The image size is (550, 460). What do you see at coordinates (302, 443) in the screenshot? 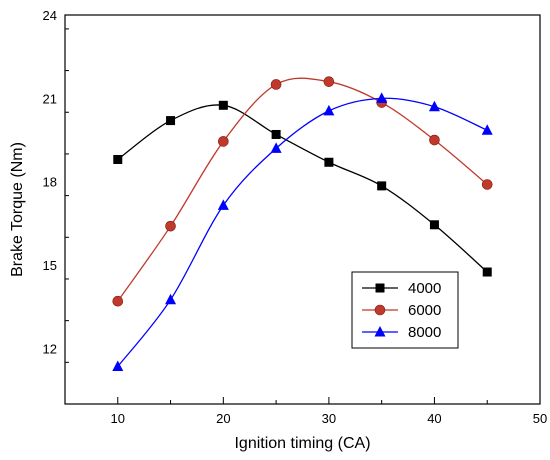
I see `x-axis-title: Ignition timing (CA)` at bounding box center [302, 443].